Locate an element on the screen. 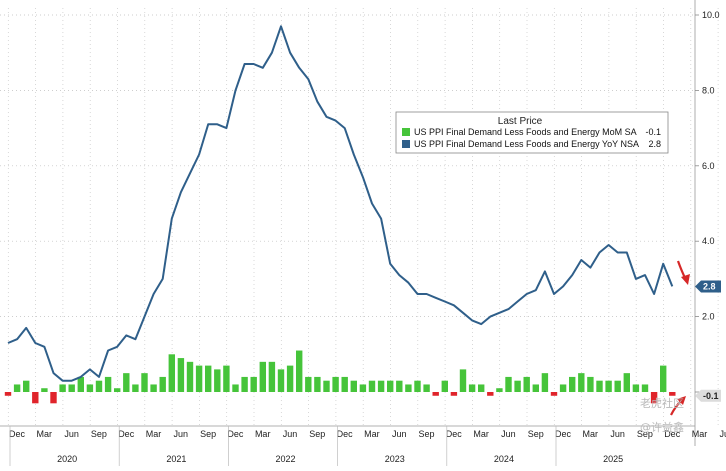 The height and width of the screenshot is (471, 726). legend-title: Last Price is located at coordinates (520, 121).